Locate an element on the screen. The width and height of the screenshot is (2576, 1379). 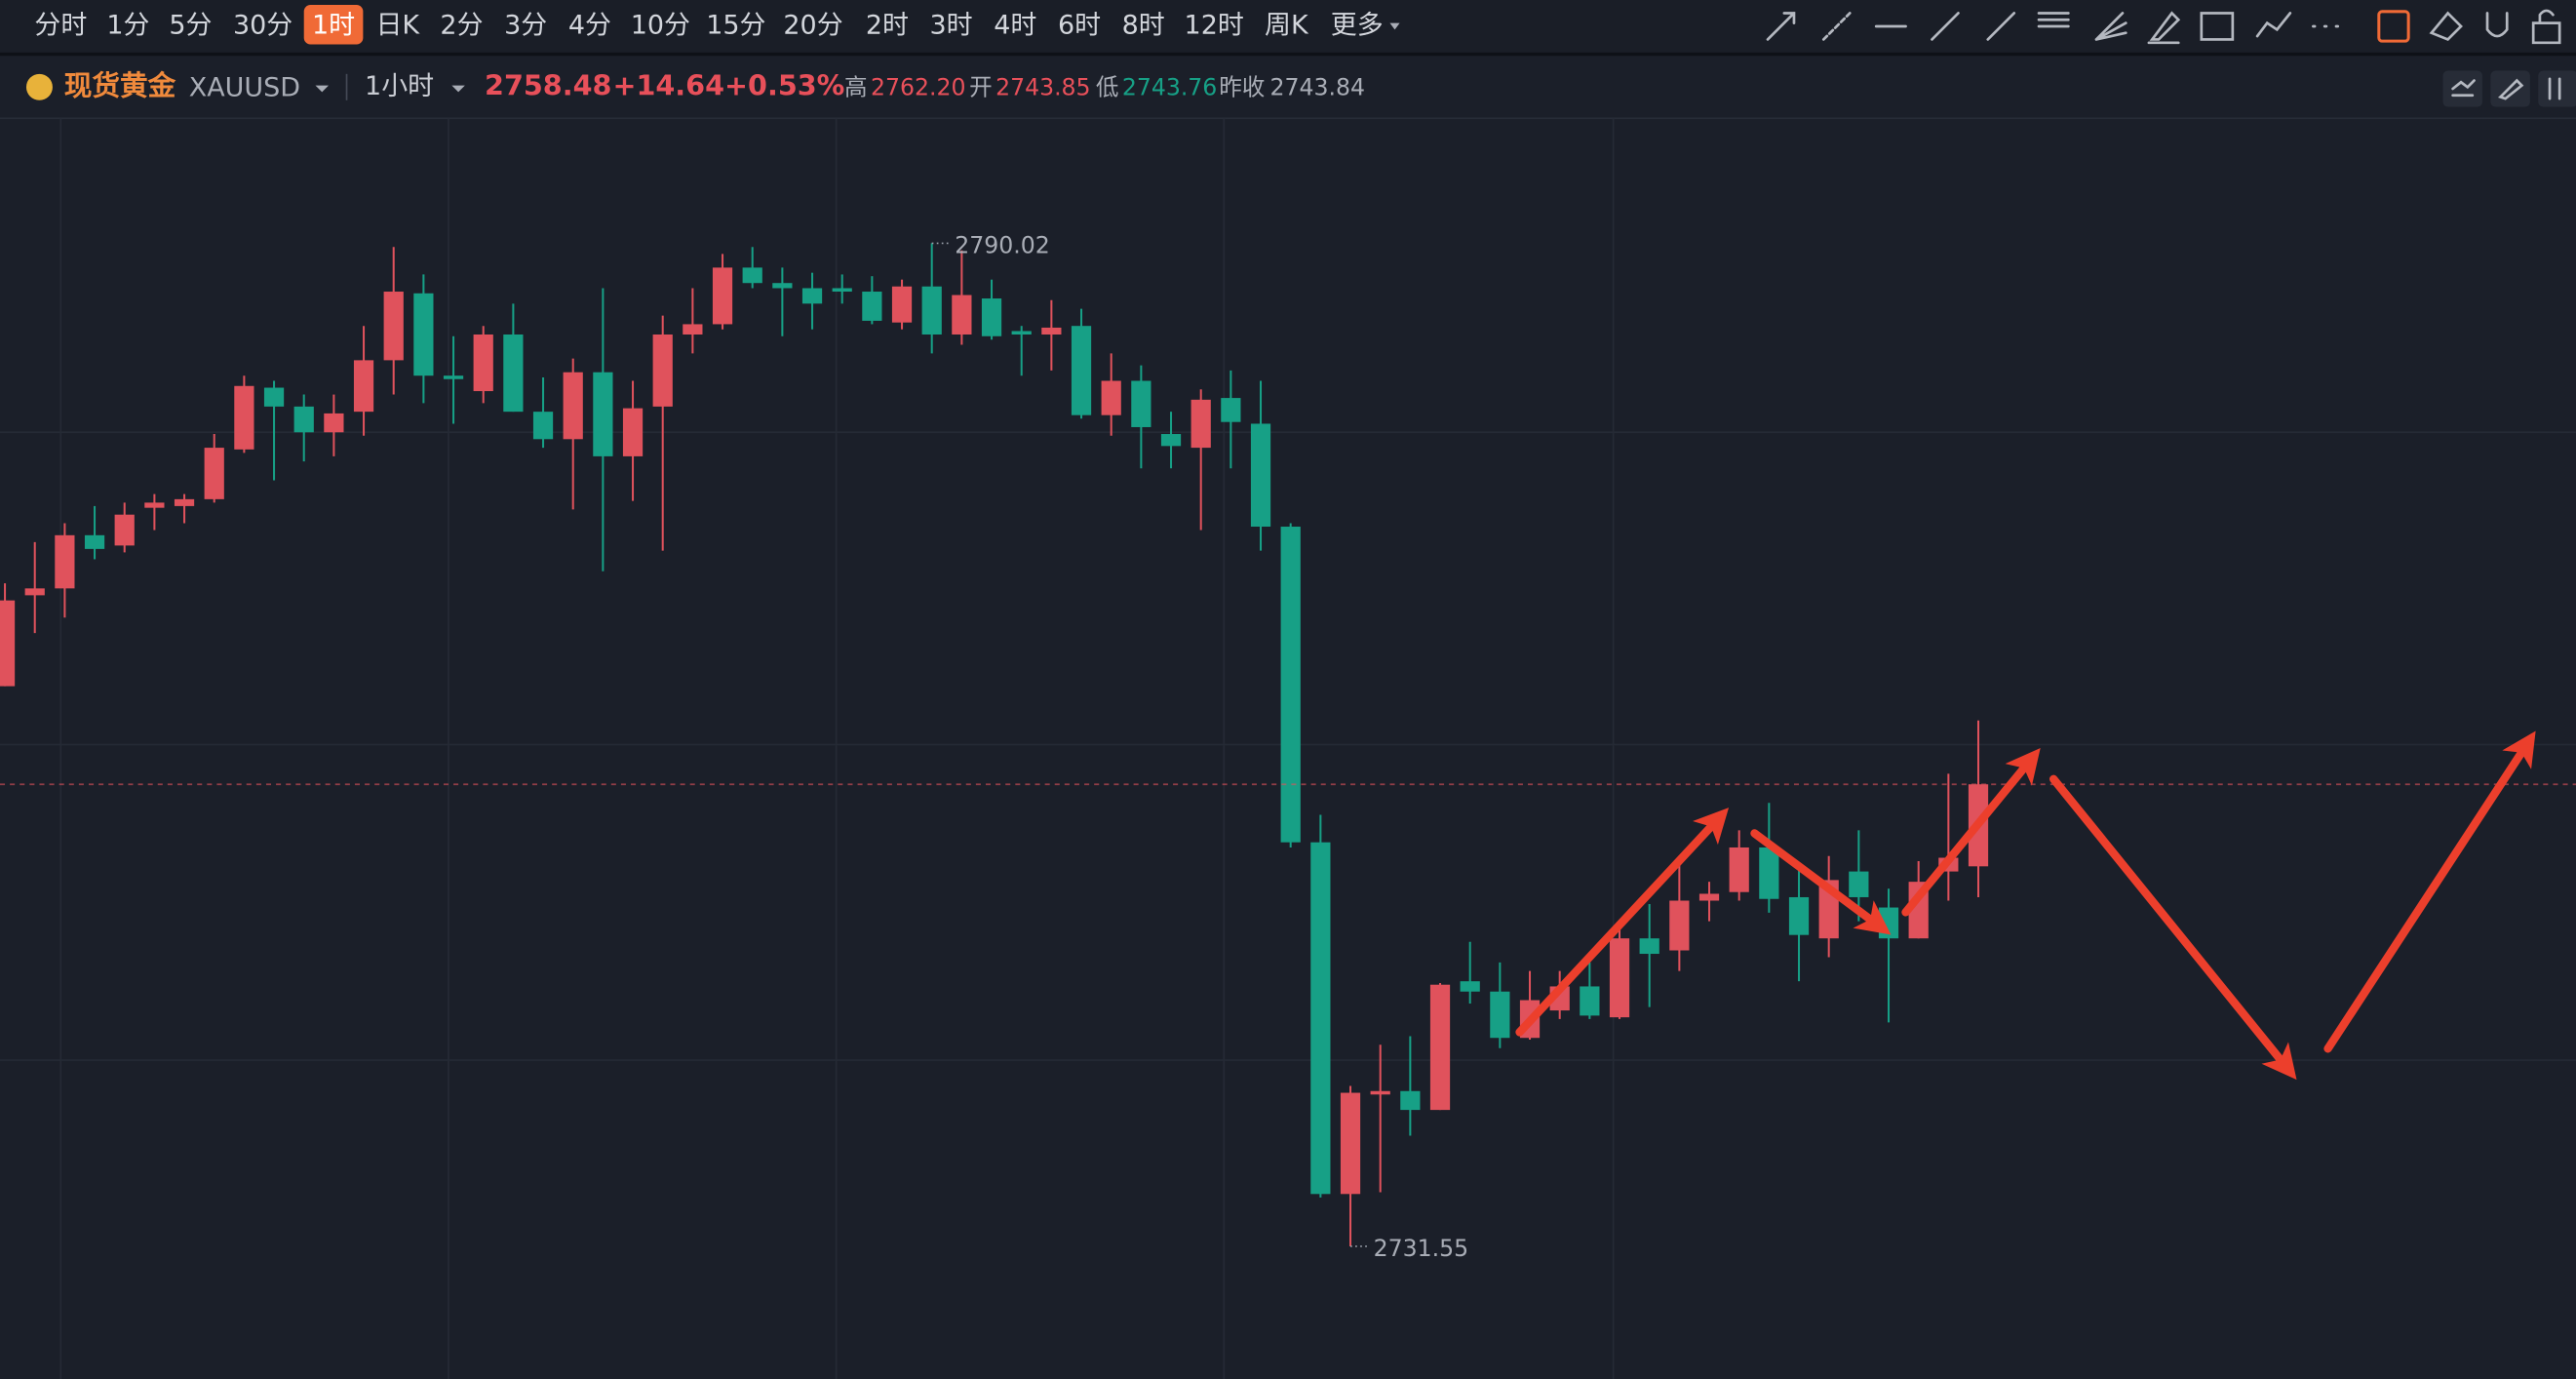
symbol-code: XAUUSD is located at coordinates (244, 88).